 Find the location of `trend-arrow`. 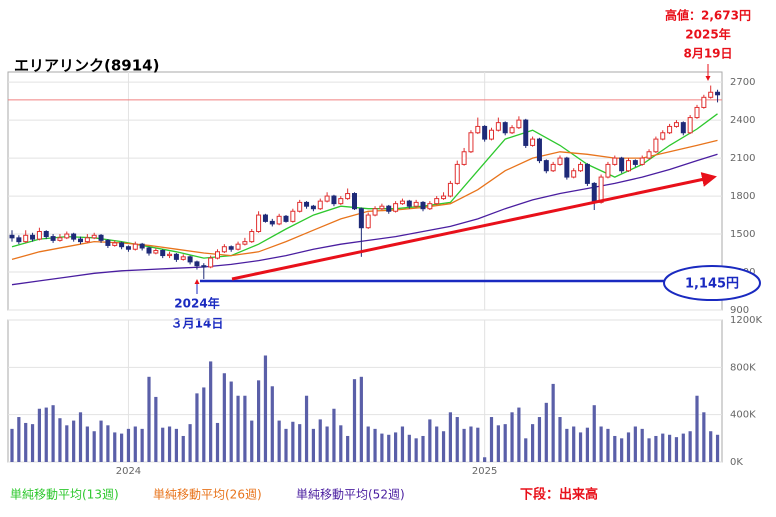

trend-arrow is located at coordinates (474, 226).